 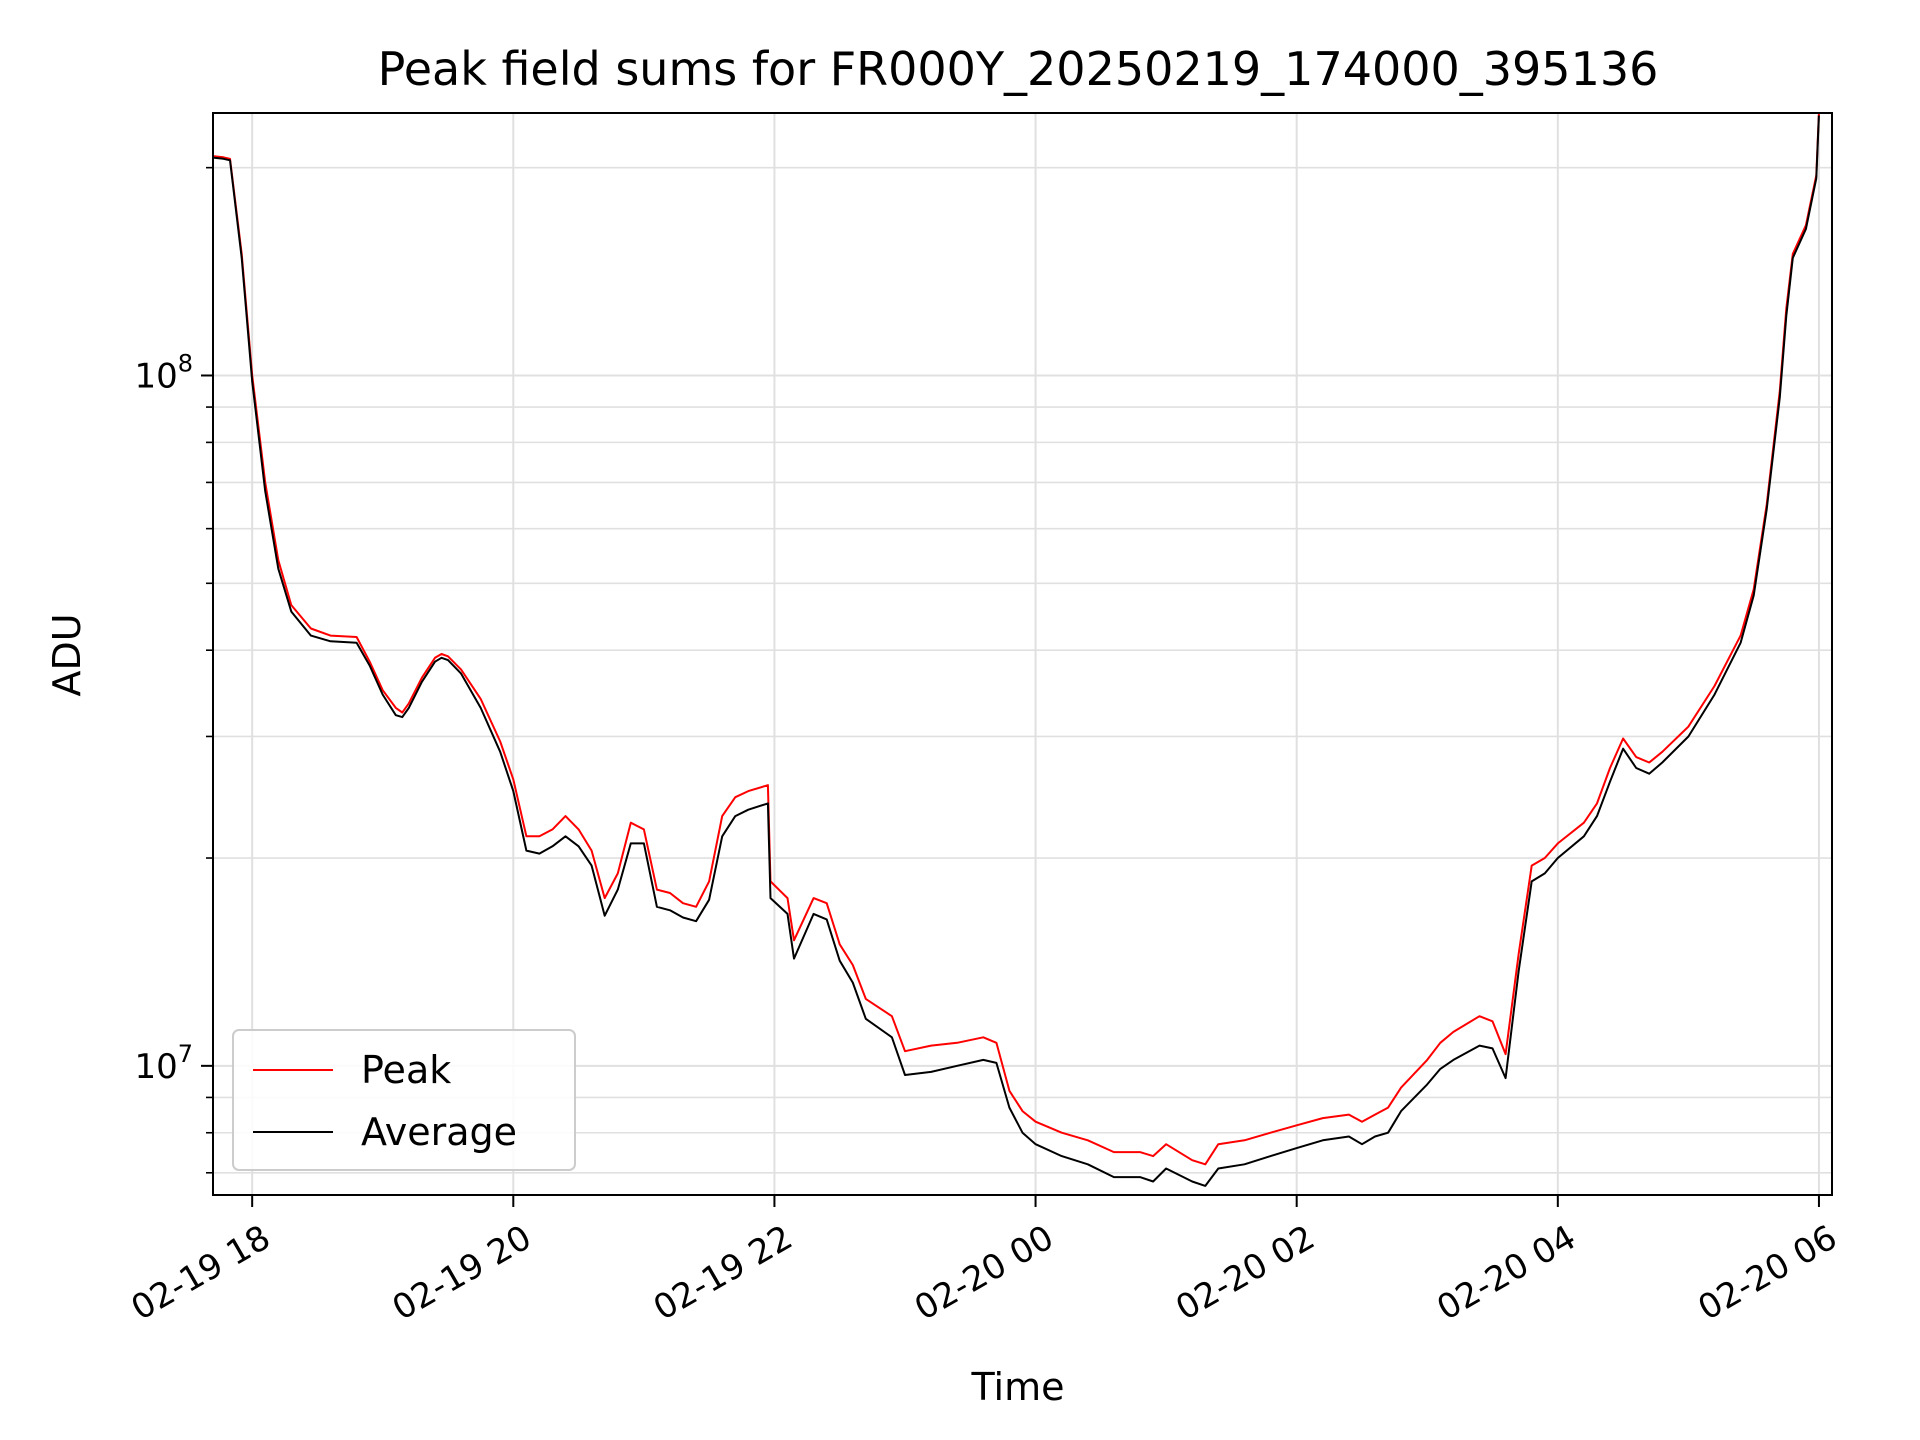 What do you see at coordinates (163, 1063) in the screenshot?
I see `y-tick-label: 10⁷` at bounding box center [163, 1063].